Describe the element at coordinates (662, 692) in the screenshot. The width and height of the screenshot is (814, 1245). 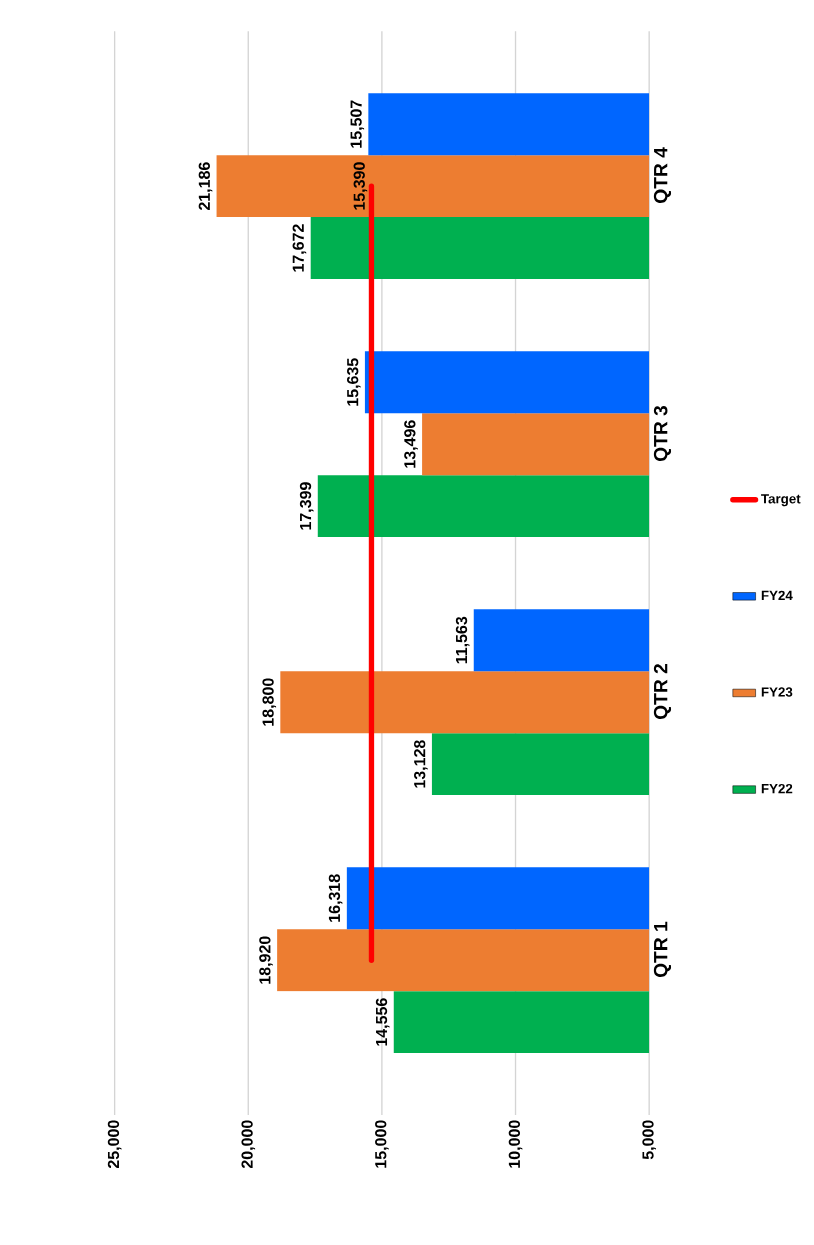
I see `y-tick-label: QTR 2` at that location.